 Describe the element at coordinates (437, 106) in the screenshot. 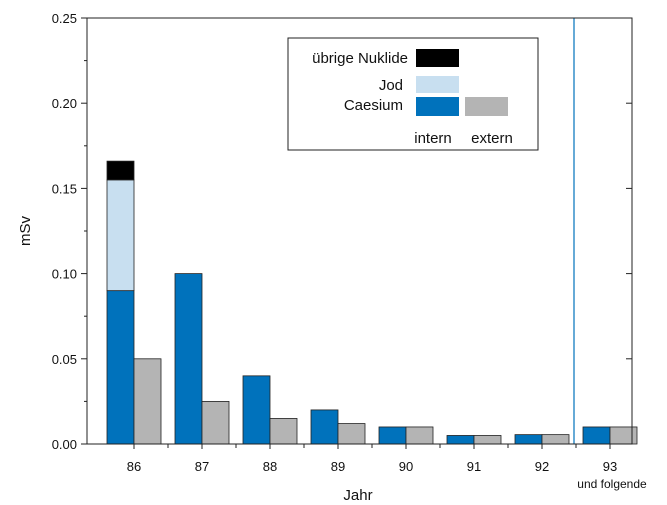

I see `legend-swatch-caesium-intern` at that location.